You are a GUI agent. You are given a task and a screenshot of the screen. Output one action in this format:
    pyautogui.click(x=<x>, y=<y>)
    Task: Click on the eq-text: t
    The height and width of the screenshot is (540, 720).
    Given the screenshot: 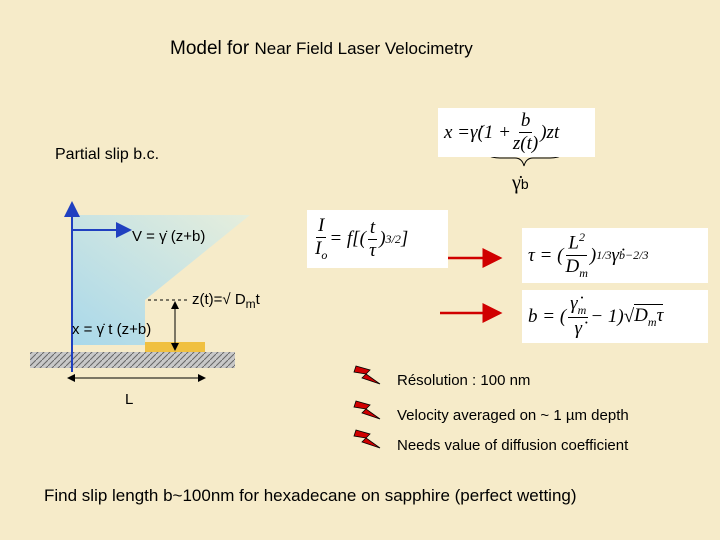 What is the action you would take?
    pyautogui.click(x=372, y=228)
    